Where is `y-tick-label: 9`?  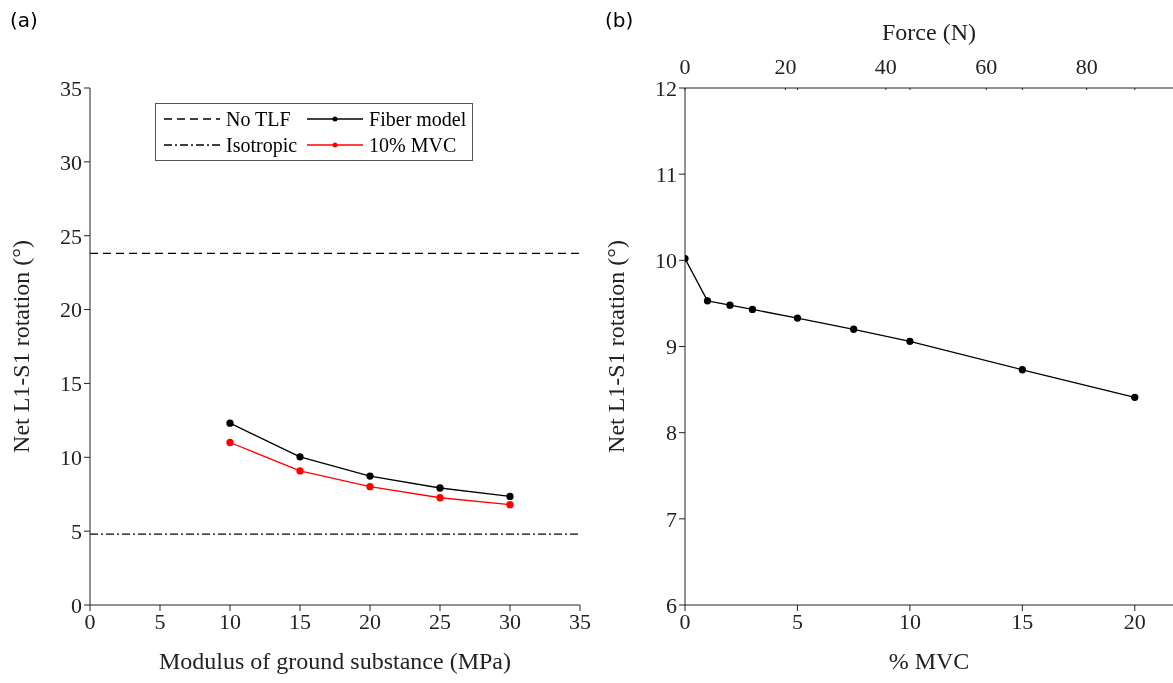 y-tick-label: 9 is located at coordinates (671, 347).